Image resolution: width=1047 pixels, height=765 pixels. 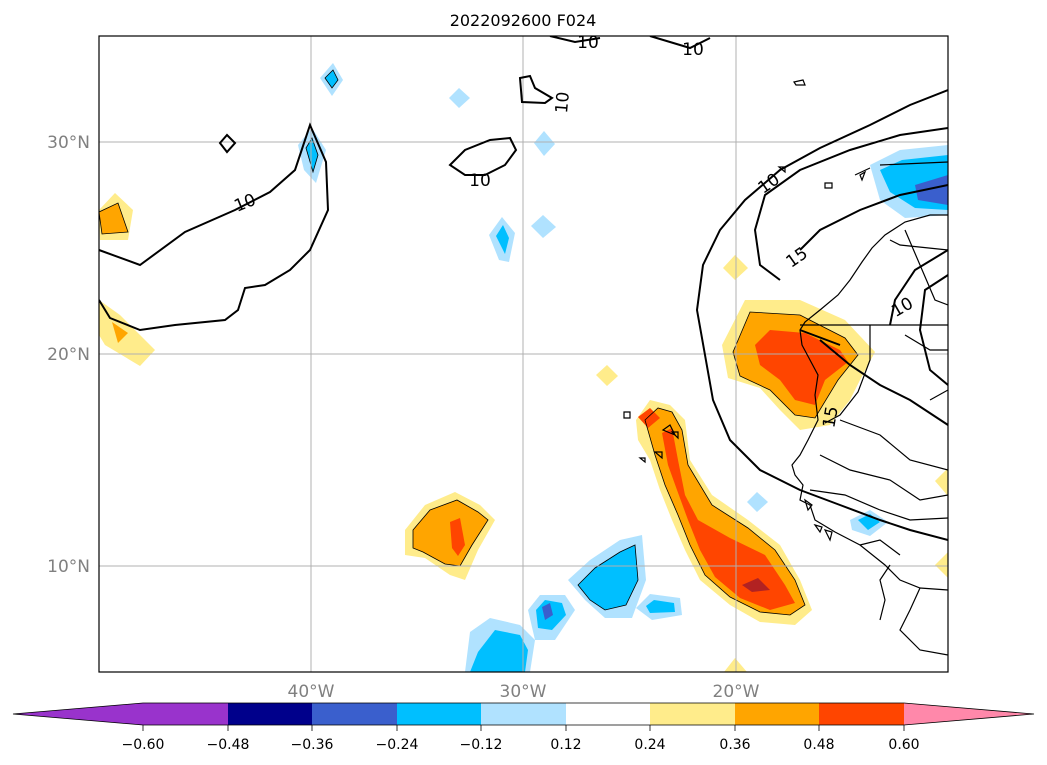 I want to click on colorbar-tick-label: −0.24, so click(x=397, y=745).